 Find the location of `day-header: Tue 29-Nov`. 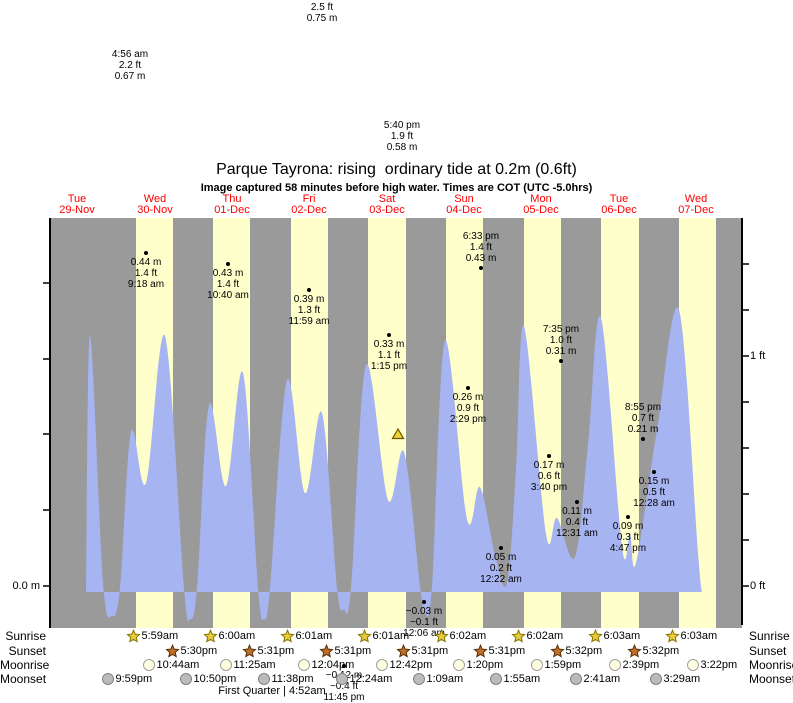

day-header: Tue 29-Nov is located at coordinates (76, 205).